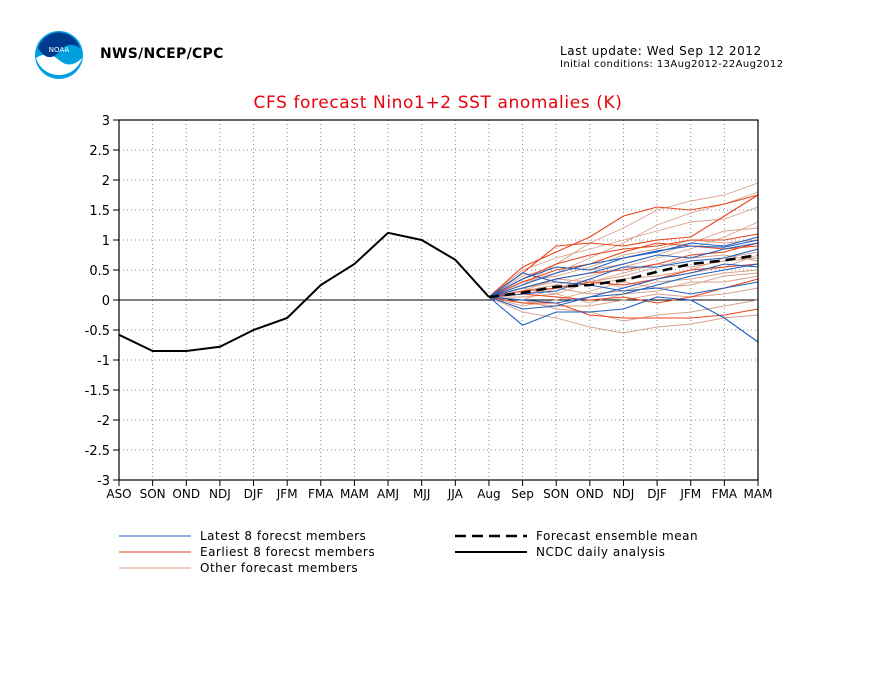 Image resolution: width=880 pixels, height=680 pixels. Describe the element at coordinates (97, 391) in the screenshot. I see `y-tick-label: -1.5` at that location.